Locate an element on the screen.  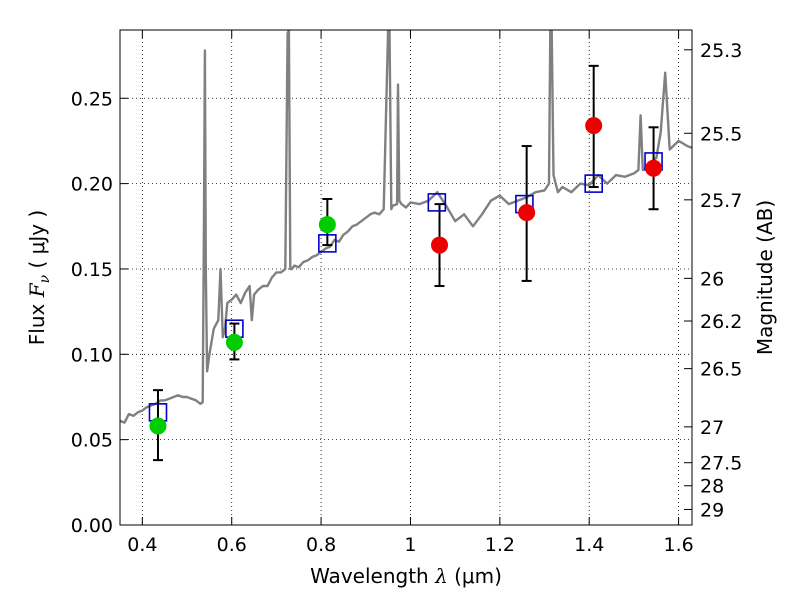
y2-tick-label: 27.5 is located at coordinates (721, 464).